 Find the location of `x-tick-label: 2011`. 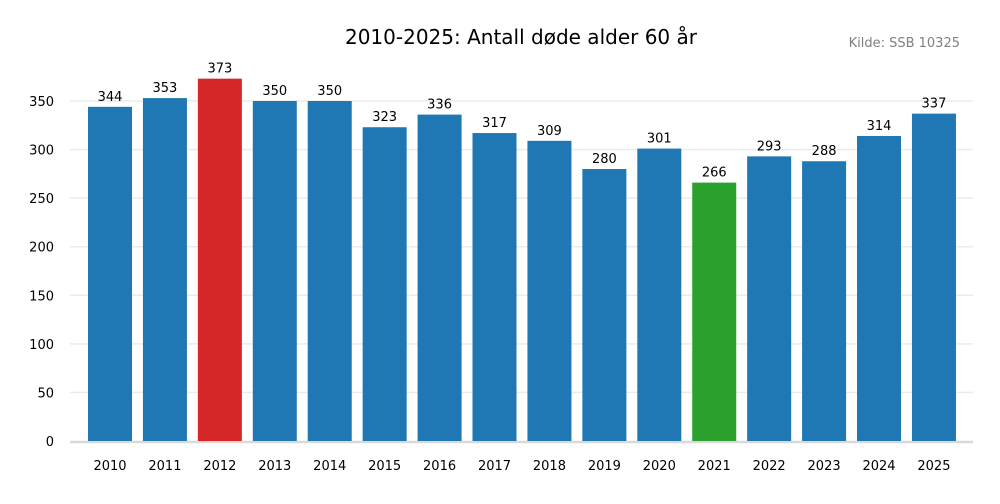

x-tick-label: 2011 is located at coordinates (164, 466).